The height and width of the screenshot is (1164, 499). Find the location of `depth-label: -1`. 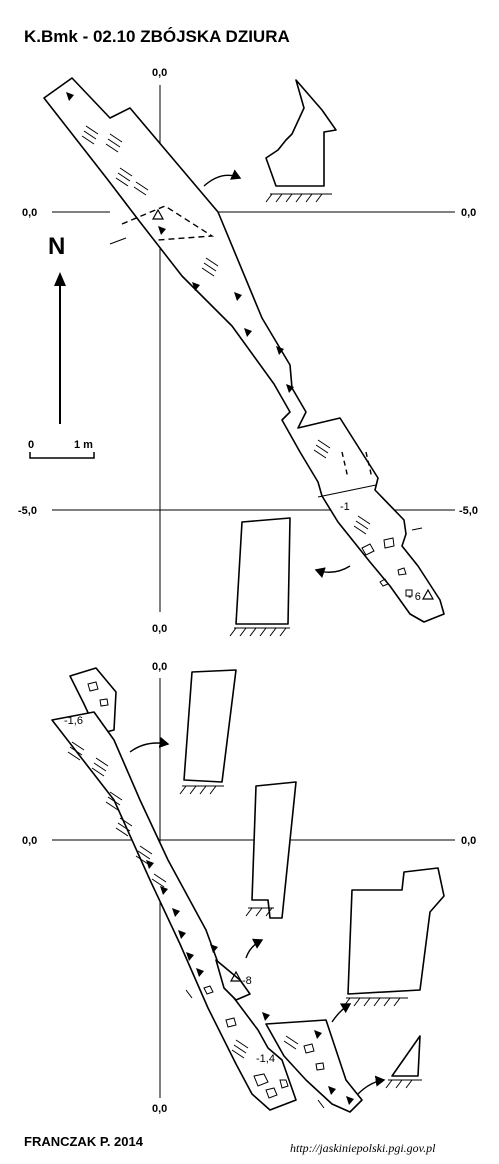

depth-label: -1 is located at coordinates (345, 507).